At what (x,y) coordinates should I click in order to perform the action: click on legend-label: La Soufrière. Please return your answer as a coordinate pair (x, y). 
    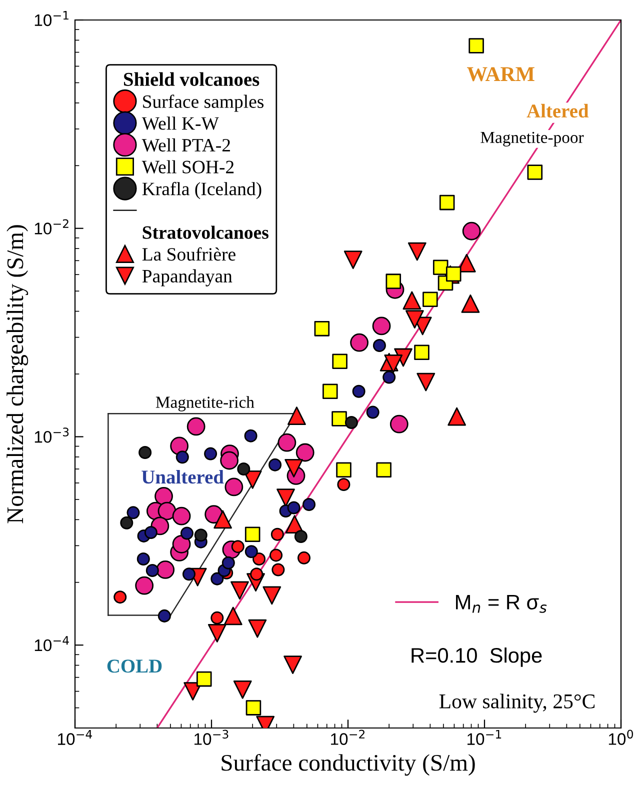
    Looking at the image, I should click on (189, 254).